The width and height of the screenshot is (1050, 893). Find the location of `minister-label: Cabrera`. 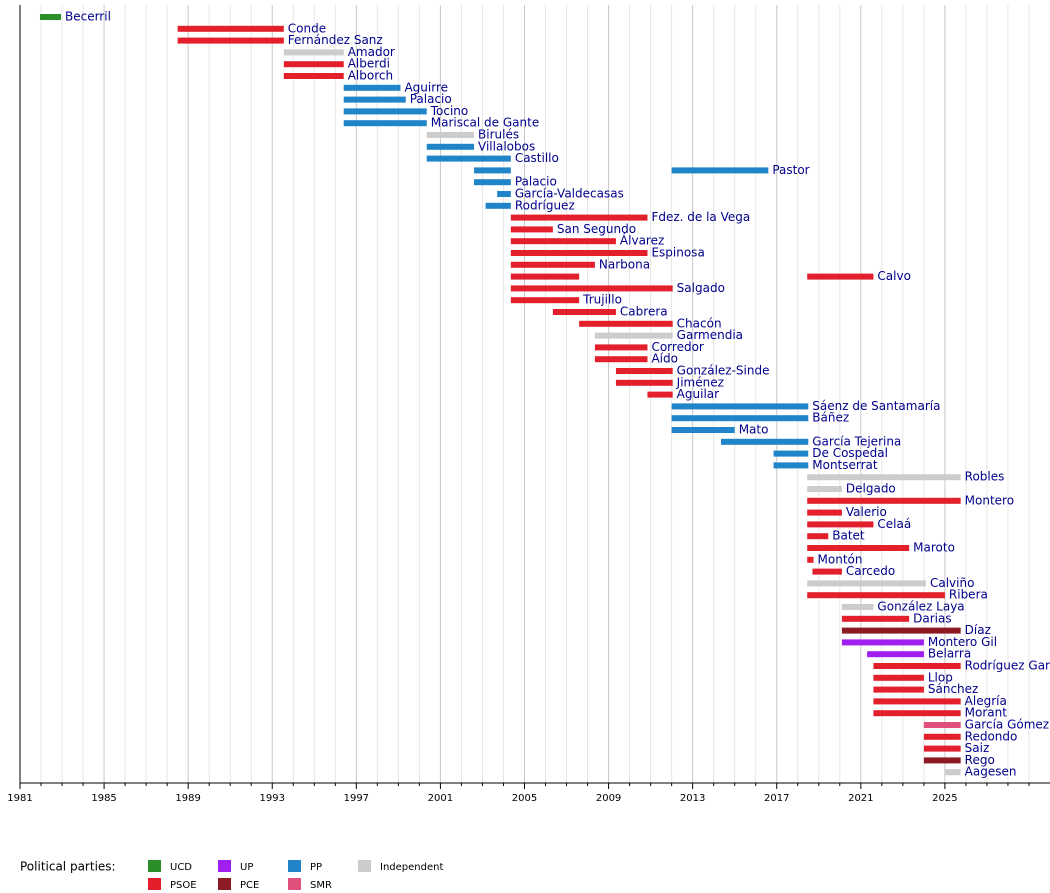

minister-label: Cabrera is located at coordinates (644, 312).